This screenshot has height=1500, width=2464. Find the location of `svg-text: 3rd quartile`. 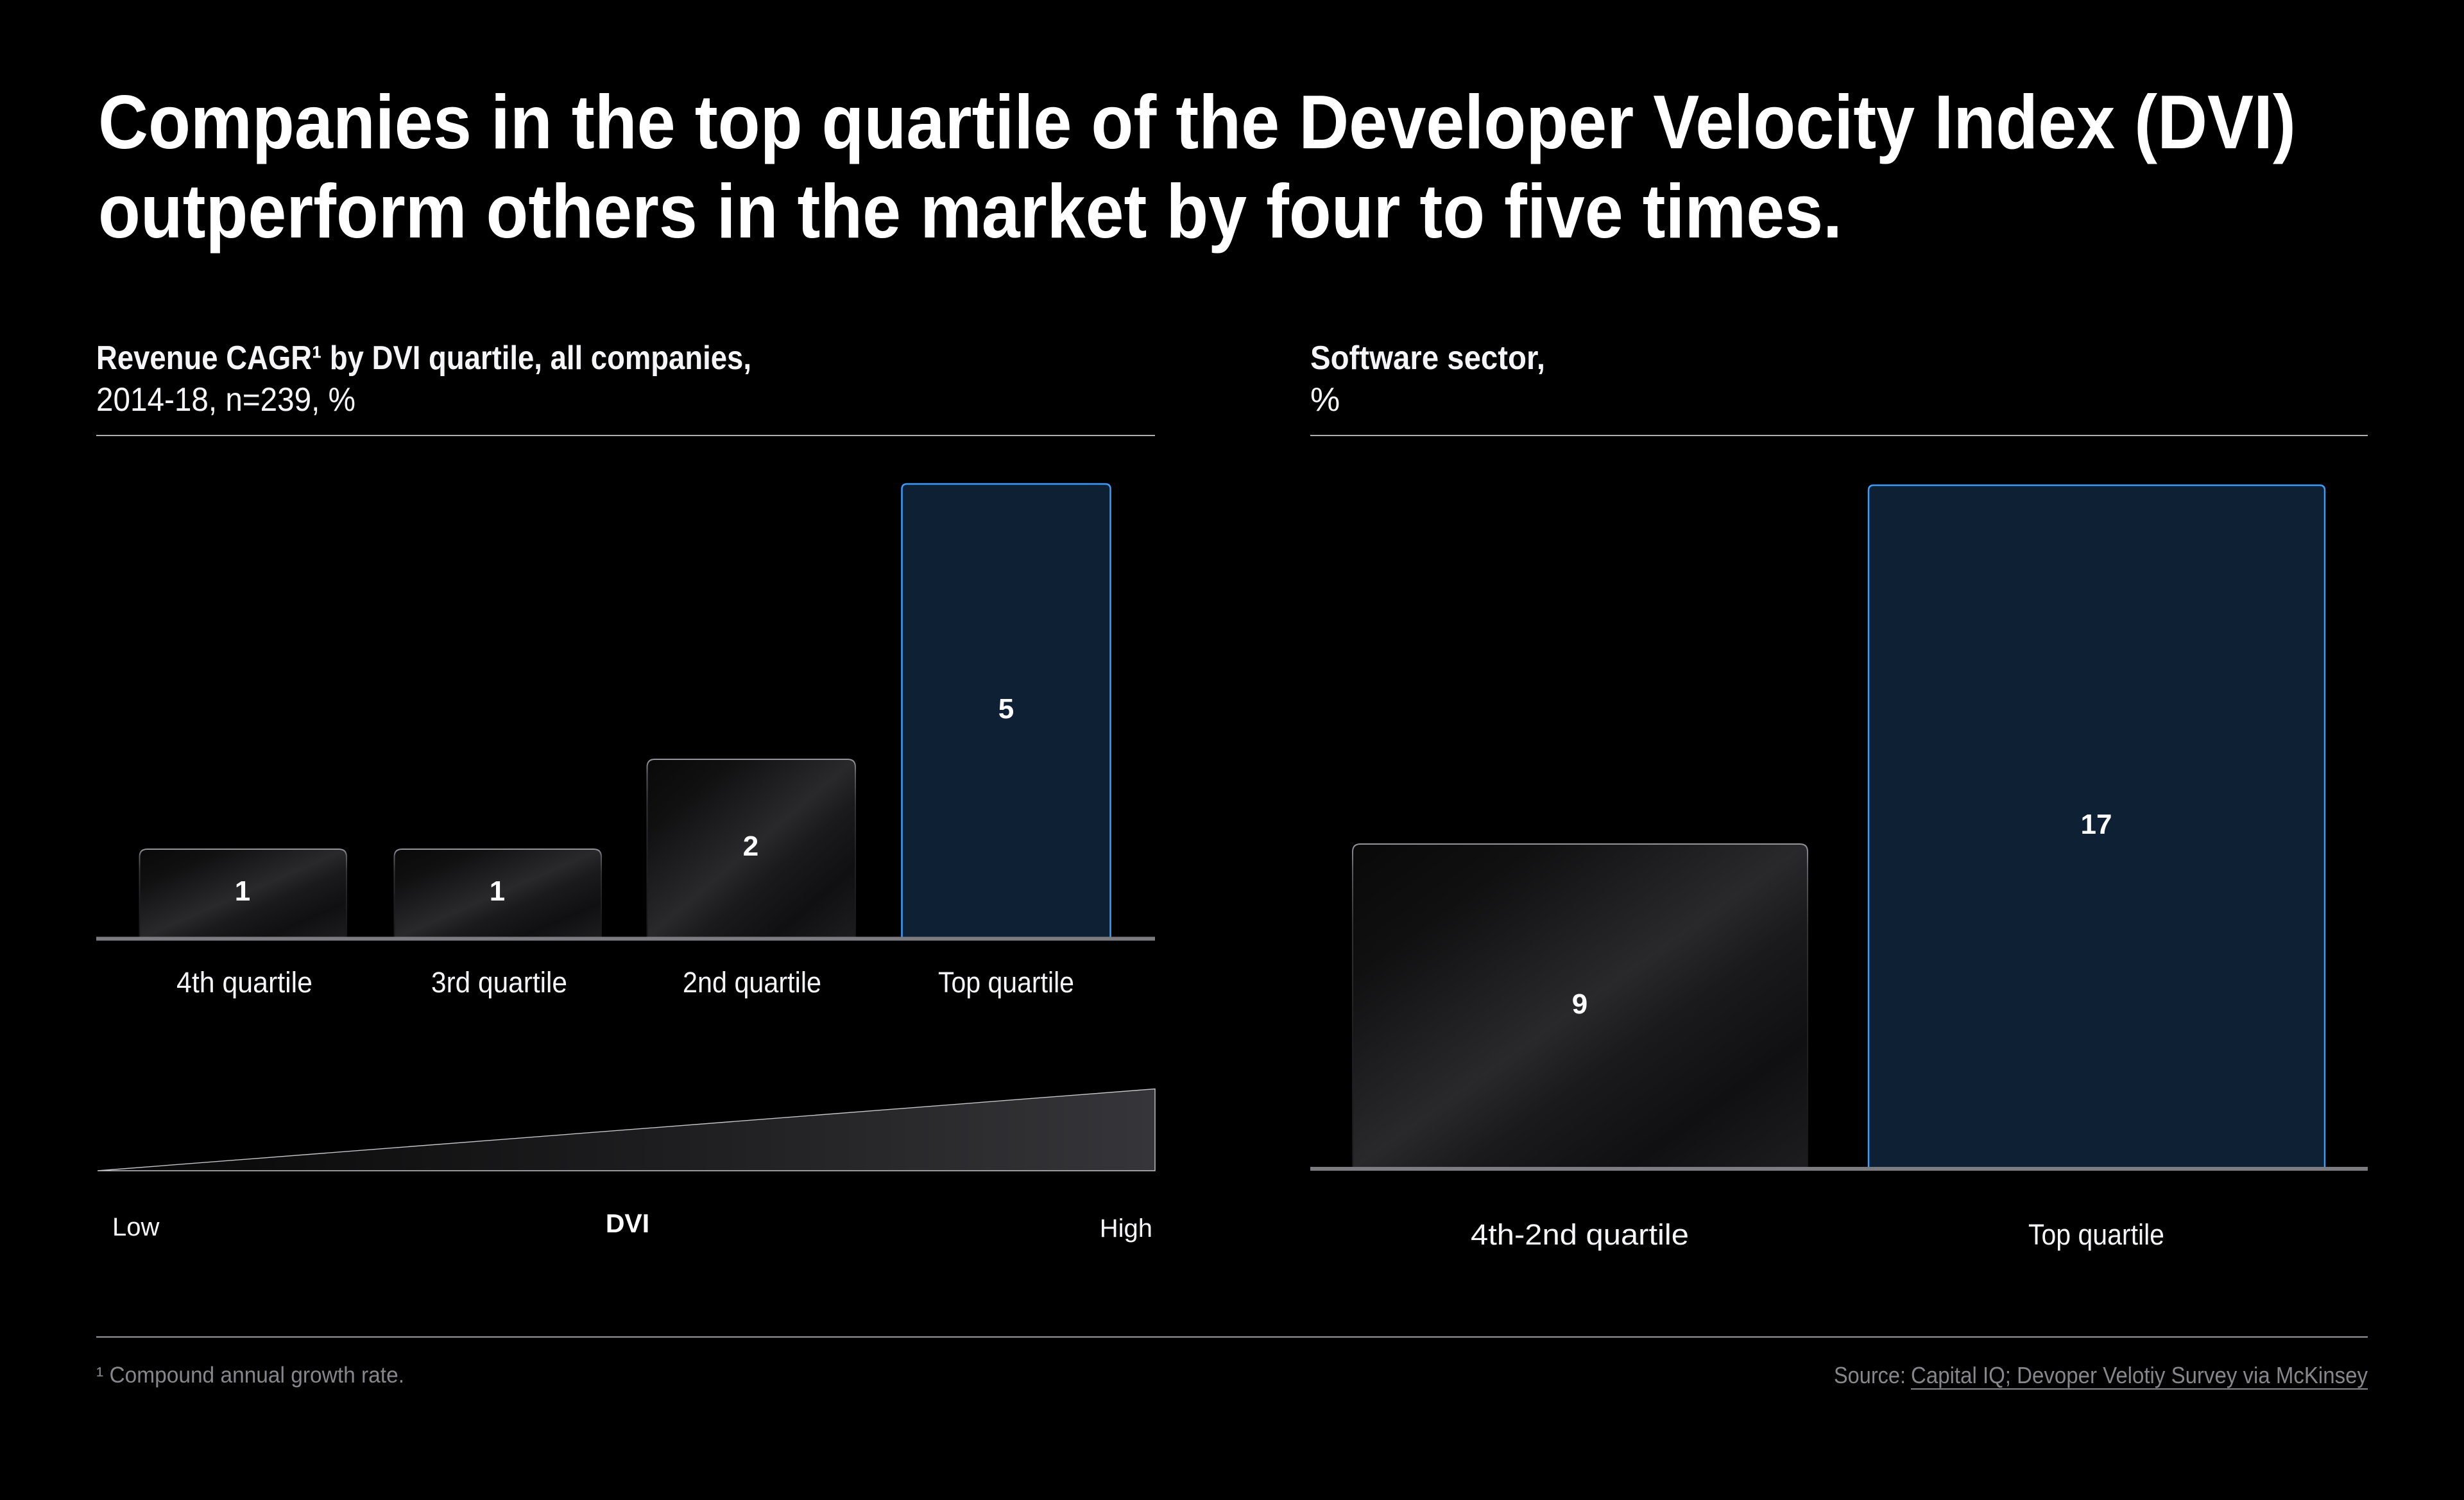

svg-text: 3rd quartile is located at coordinates (499, 983).